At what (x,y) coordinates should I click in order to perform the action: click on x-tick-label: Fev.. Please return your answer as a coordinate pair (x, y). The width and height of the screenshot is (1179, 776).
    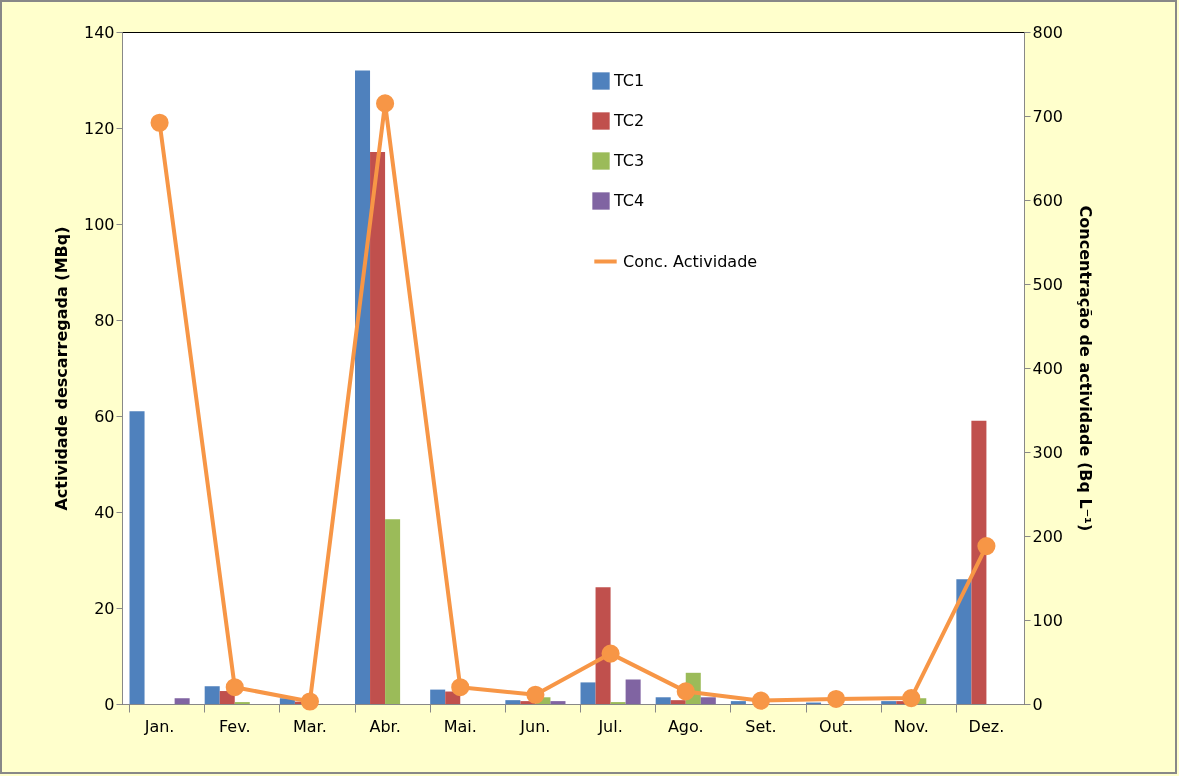
    Looking at the image, I should click on (235, 726).